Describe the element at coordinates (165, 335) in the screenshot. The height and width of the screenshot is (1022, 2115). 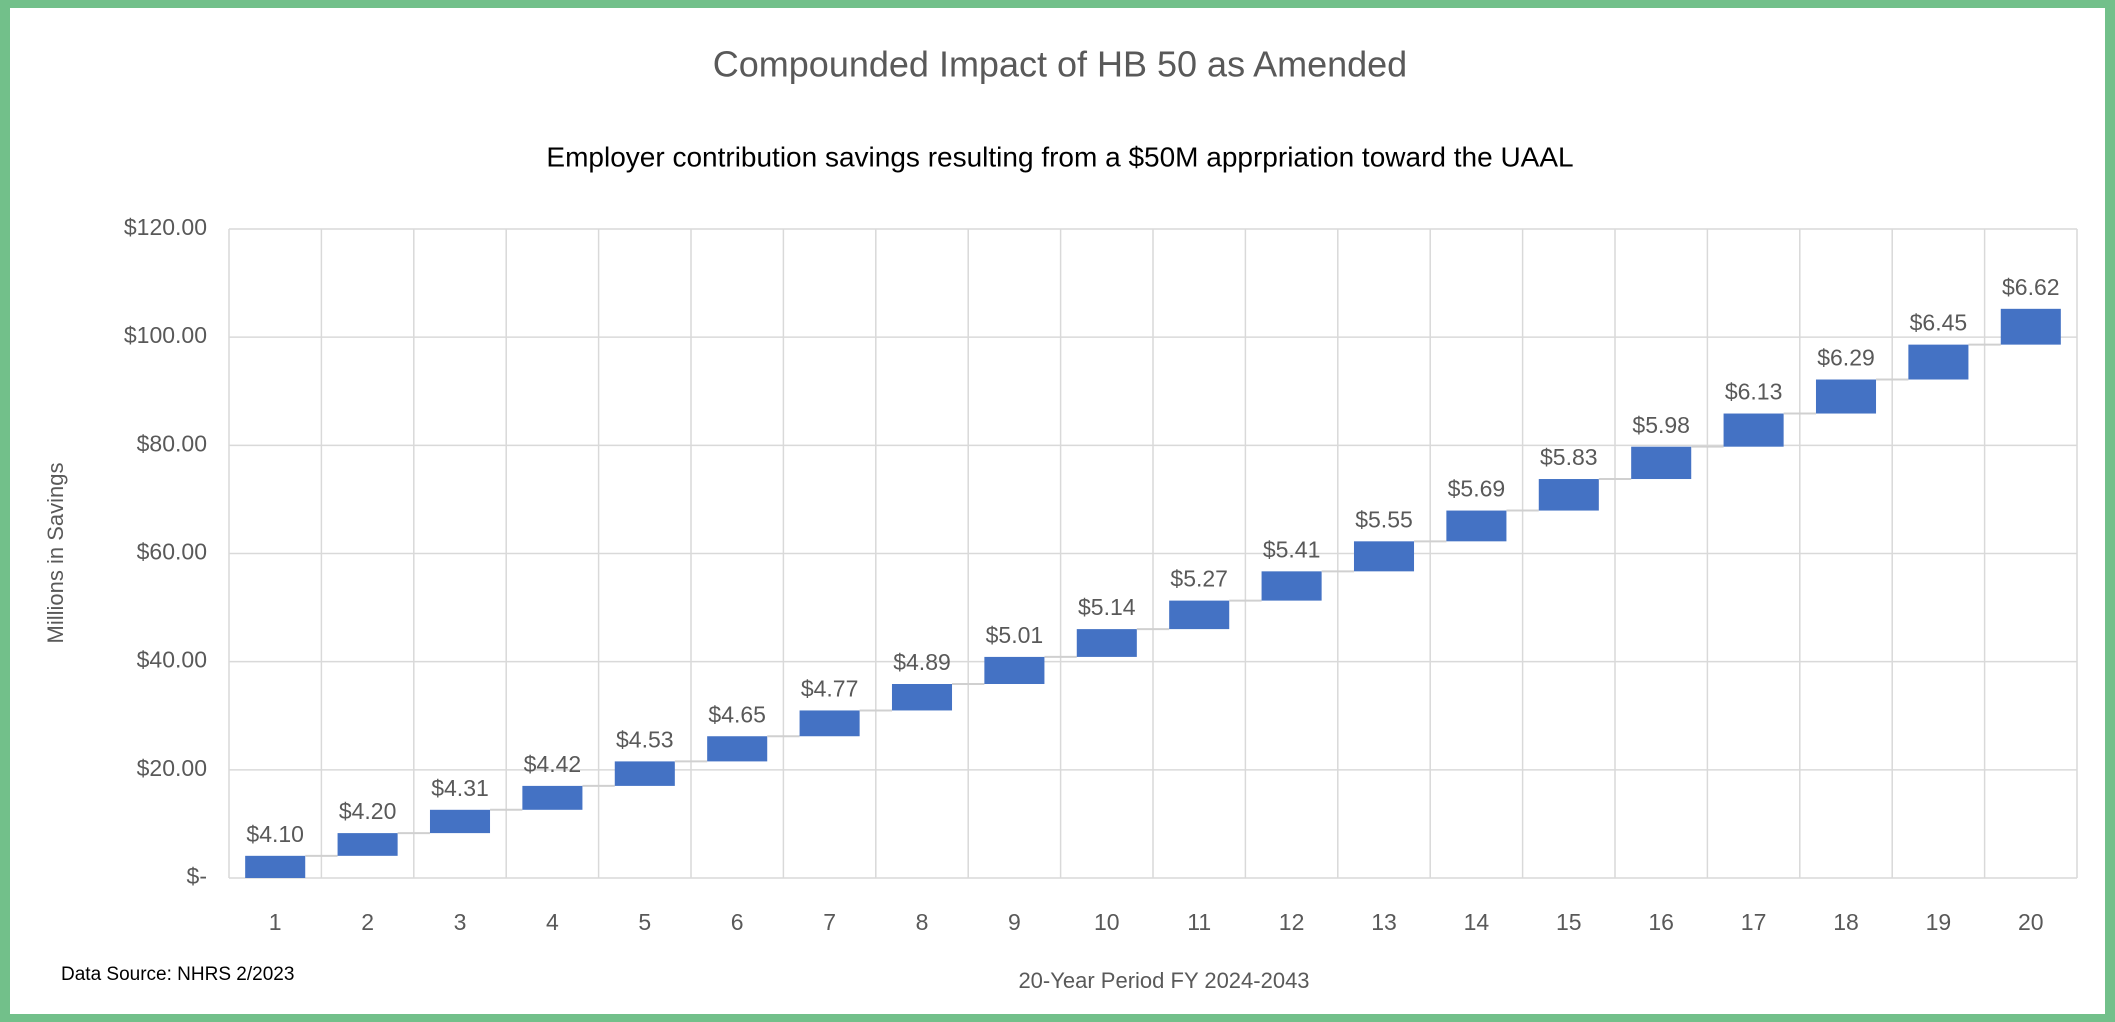
I see `y-tick-label: $100.00` at that location.